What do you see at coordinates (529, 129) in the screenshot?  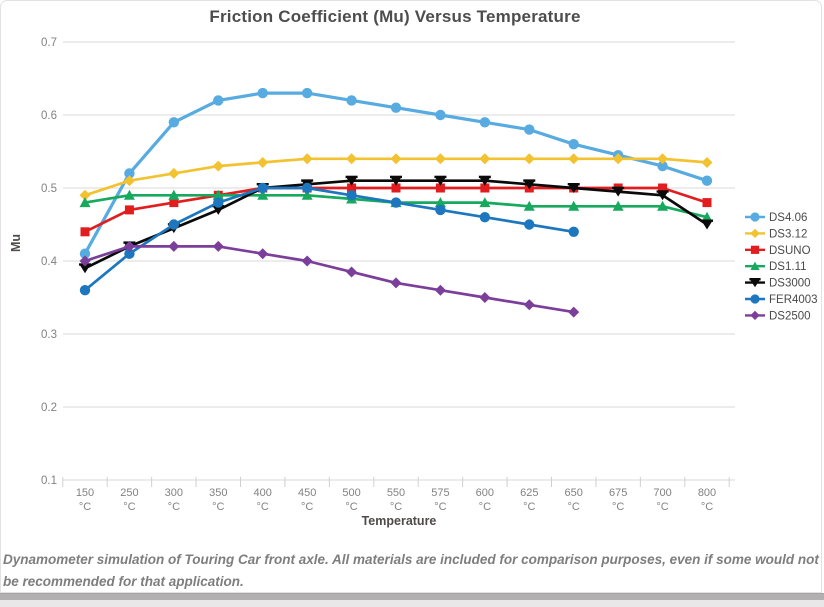 I see `ds4.06-point-625` at bounding box center [529, 129].